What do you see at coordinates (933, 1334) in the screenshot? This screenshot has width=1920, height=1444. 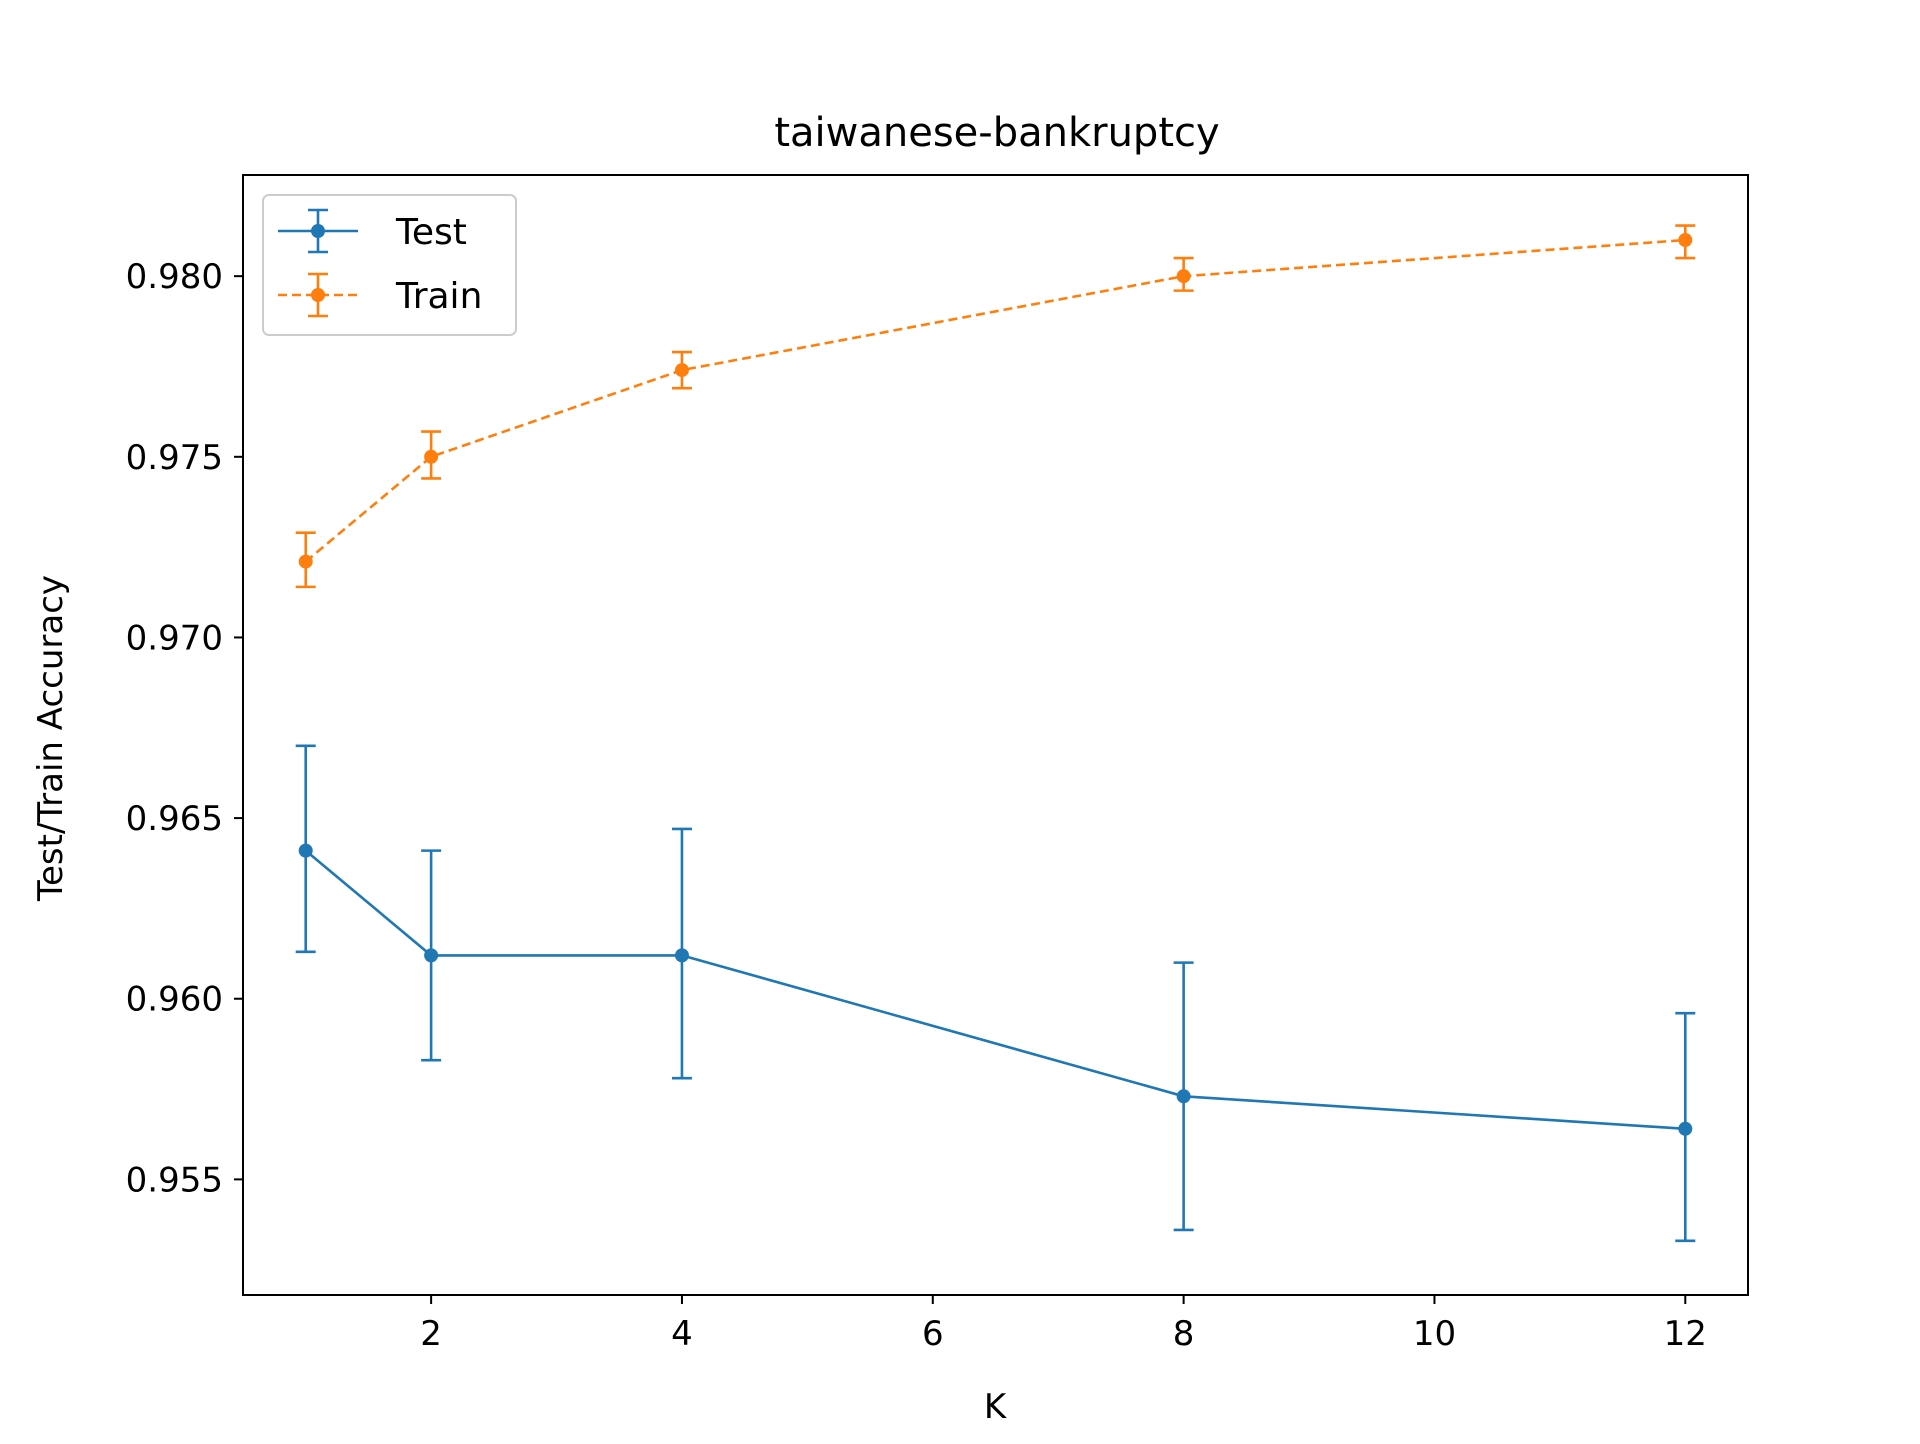 I see `x-tick-label: 6` at bounding box center [933, 1334].